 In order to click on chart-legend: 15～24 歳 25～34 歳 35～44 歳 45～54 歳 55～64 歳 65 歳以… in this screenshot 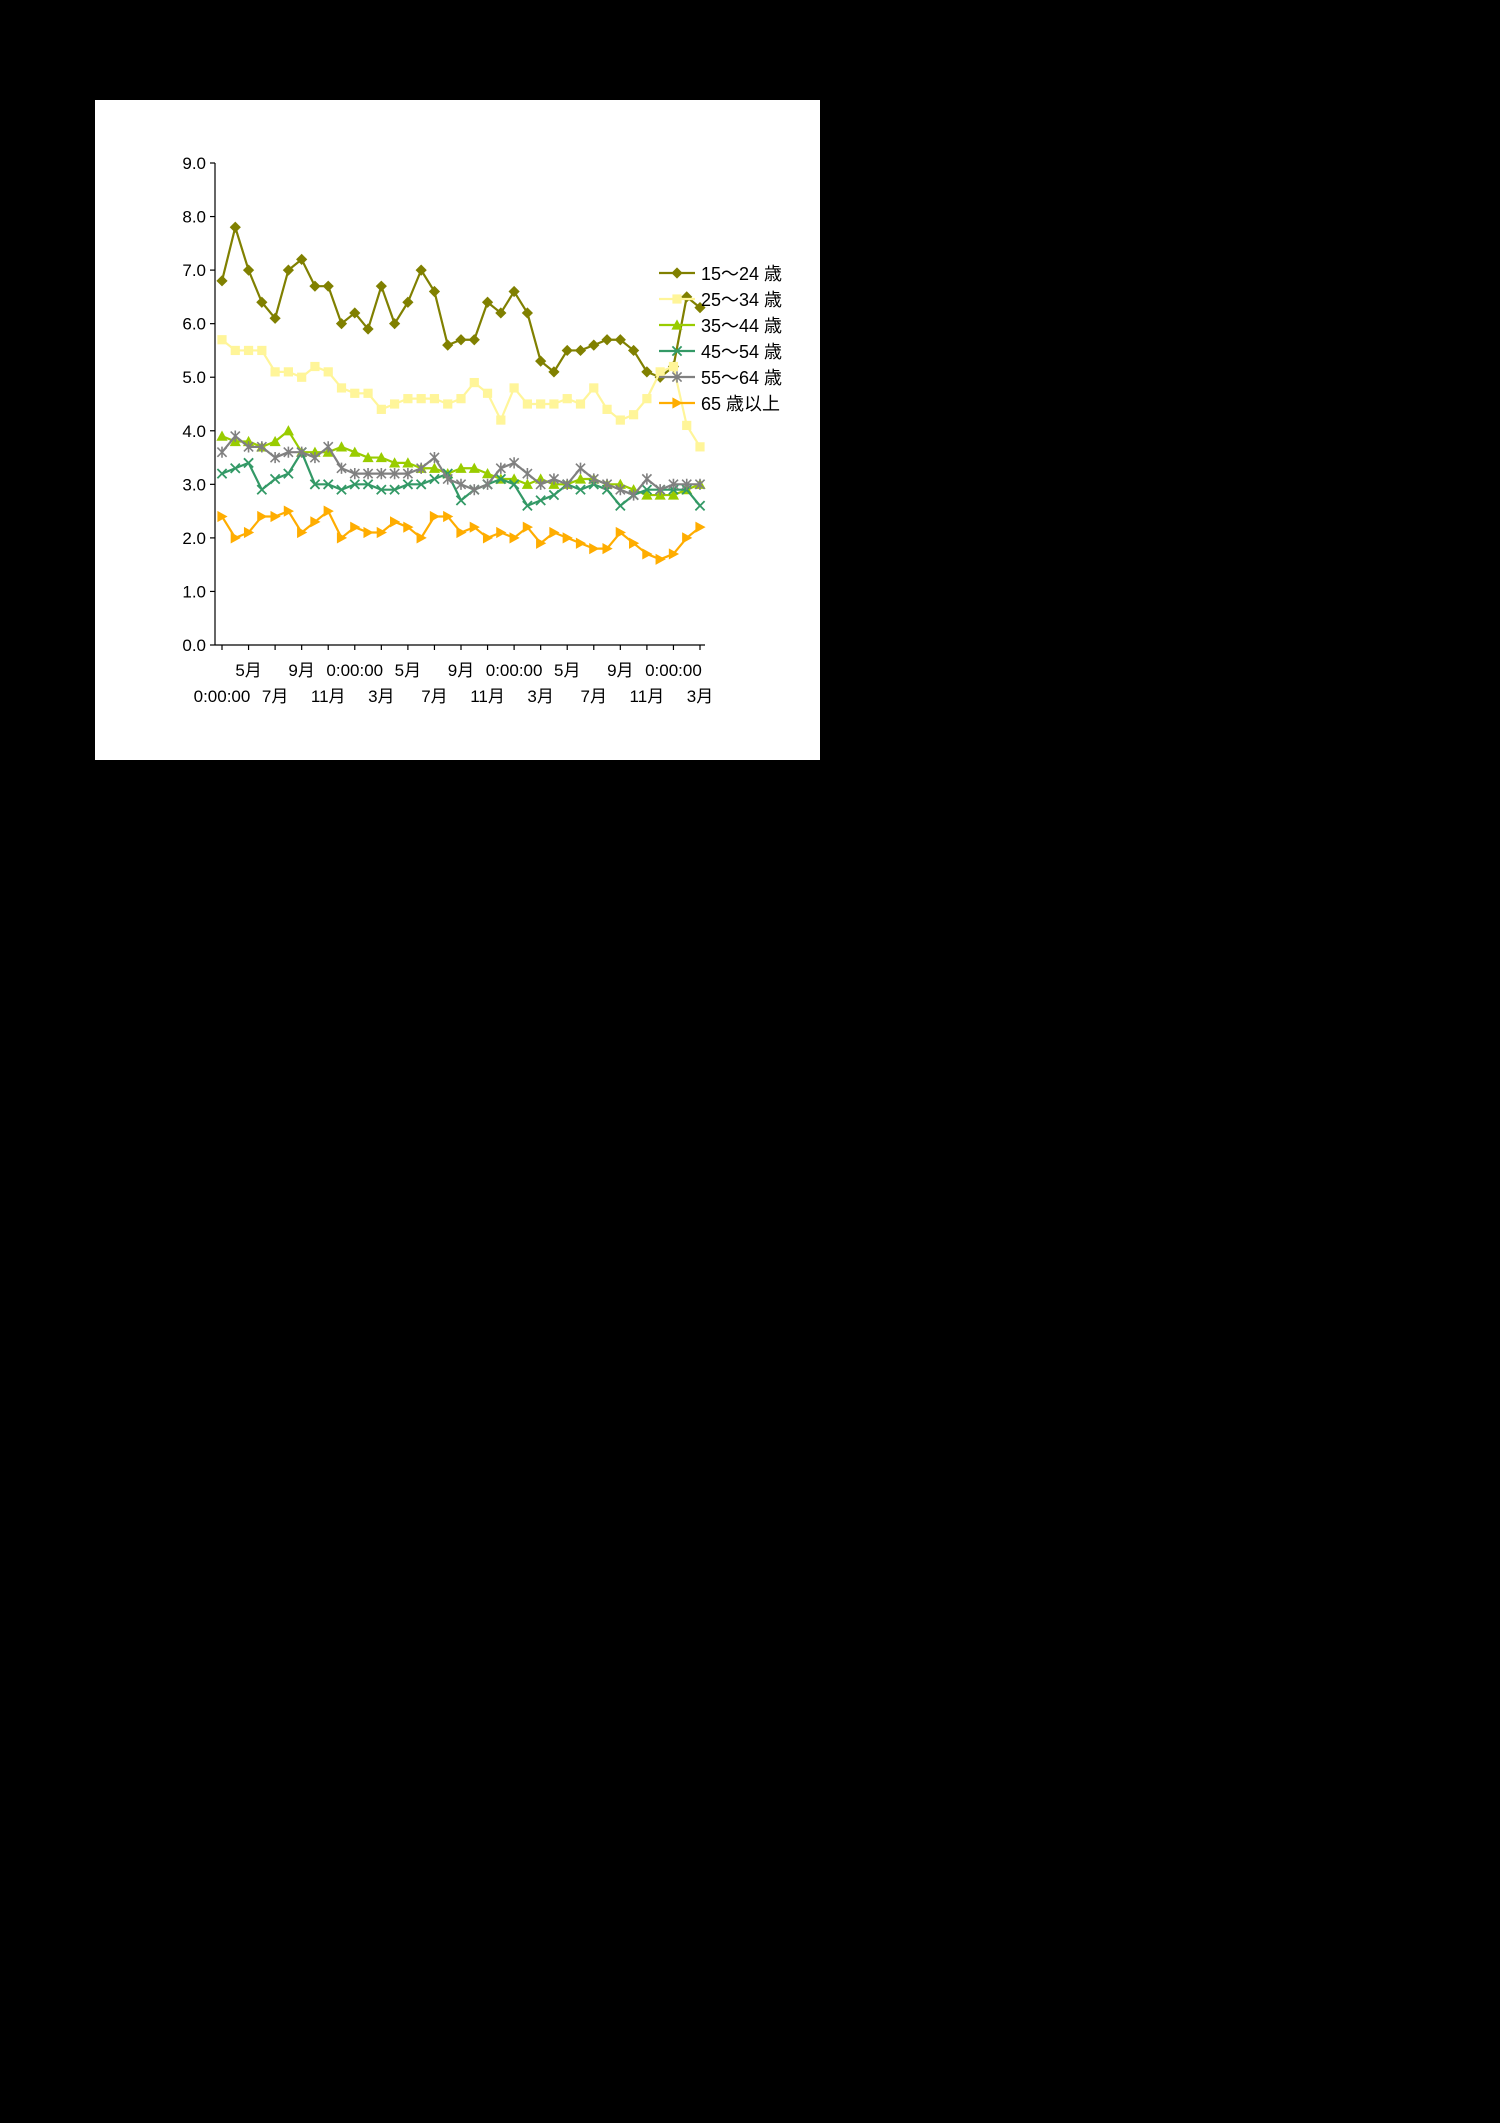, I will do `click(720, 338)`.